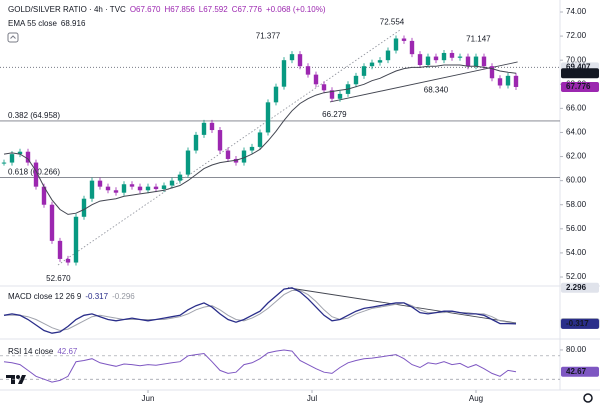  I want to click on price-pill-label: 42.67, so click(576, 371).